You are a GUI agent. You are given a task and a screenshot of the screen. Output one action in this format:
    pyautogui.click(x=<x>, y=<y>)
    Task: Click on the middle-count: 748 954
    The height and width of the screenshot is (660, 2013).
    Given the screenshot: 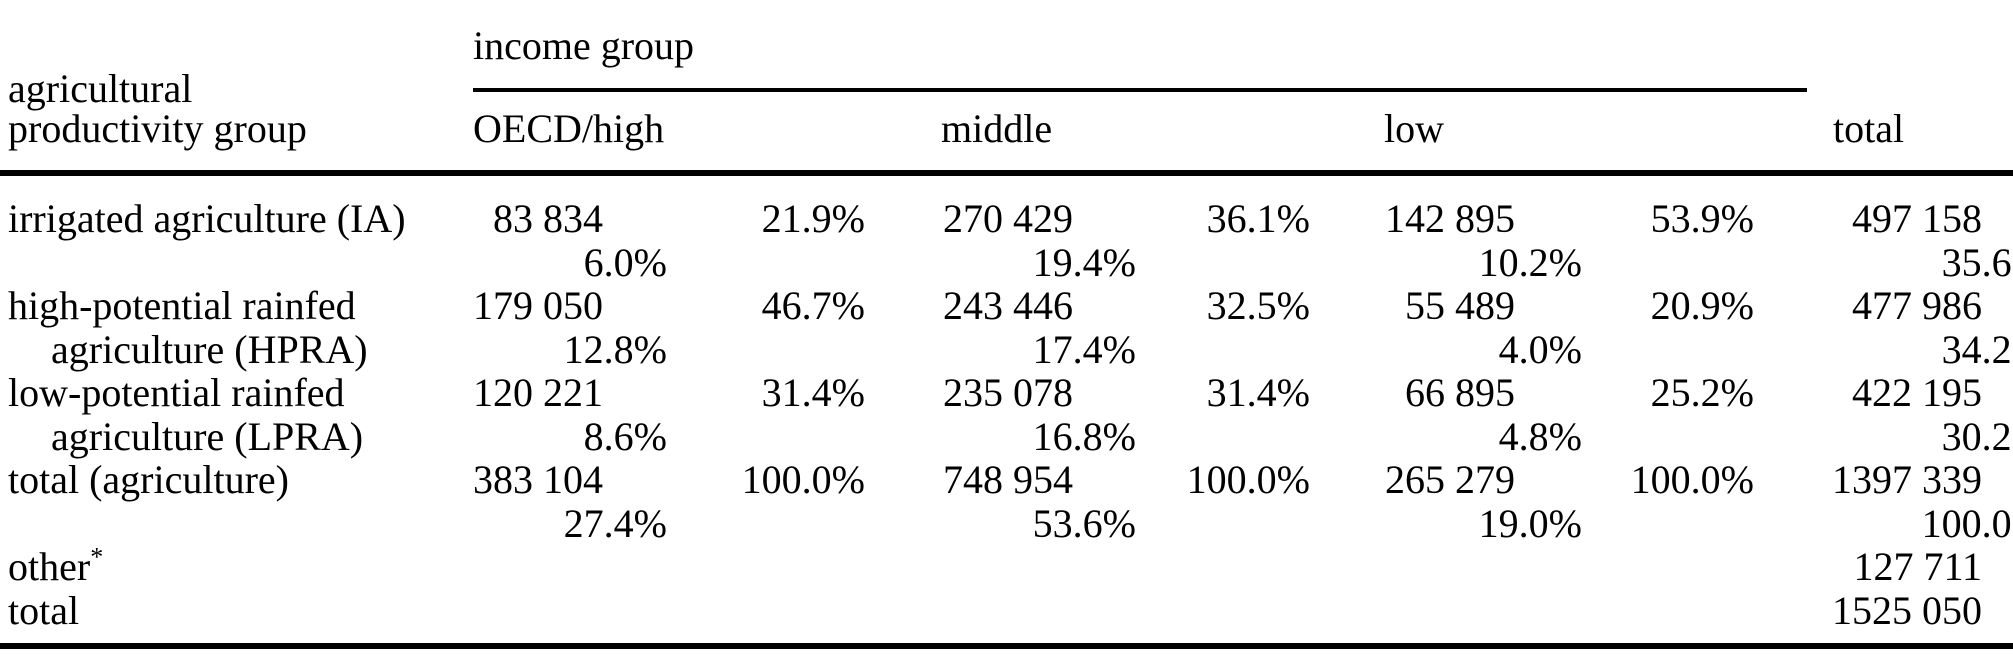 What is the action you would take?
    pyautogui.click(x=1008, y=479)
    